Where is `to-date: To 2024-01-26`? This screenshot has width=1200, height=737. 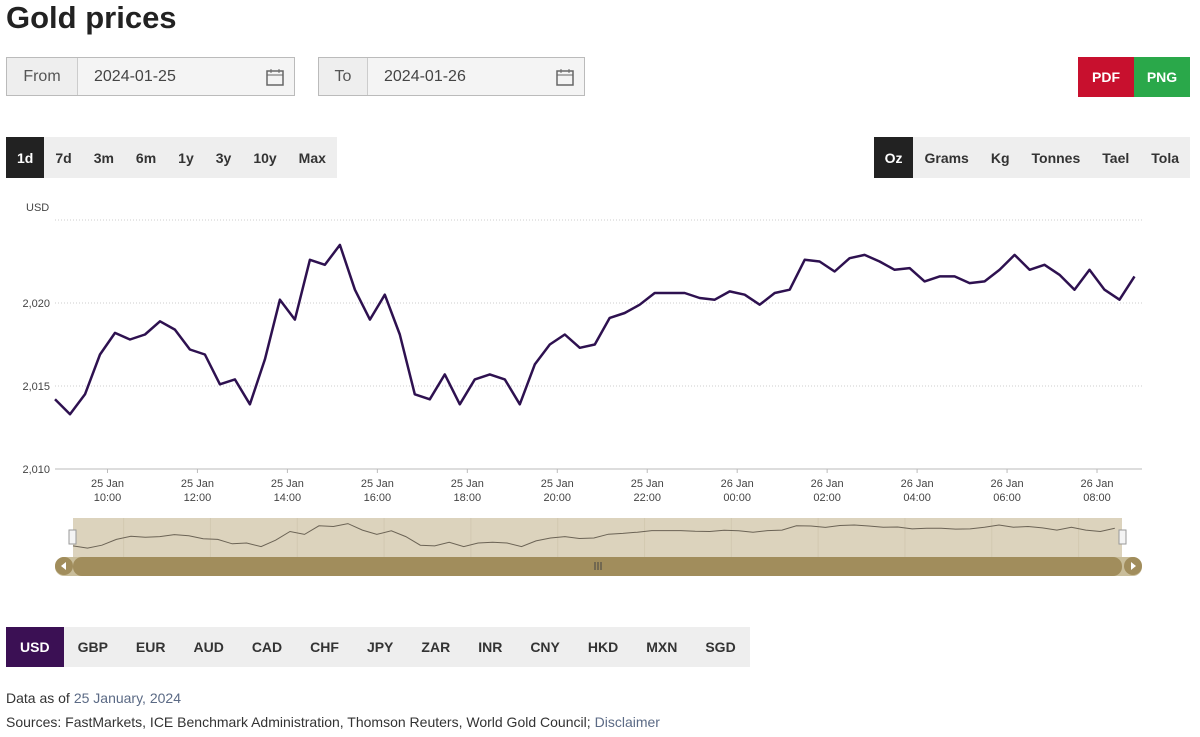 to-date: To 2024-01-26 is located at coordinates (451, 76).